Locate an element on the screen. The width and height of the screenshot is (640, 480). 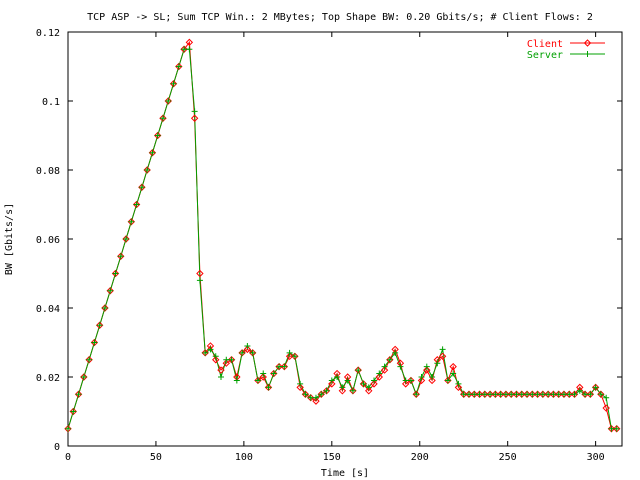
y-tick-label: 0.08 is located at coordinates (48, 171).